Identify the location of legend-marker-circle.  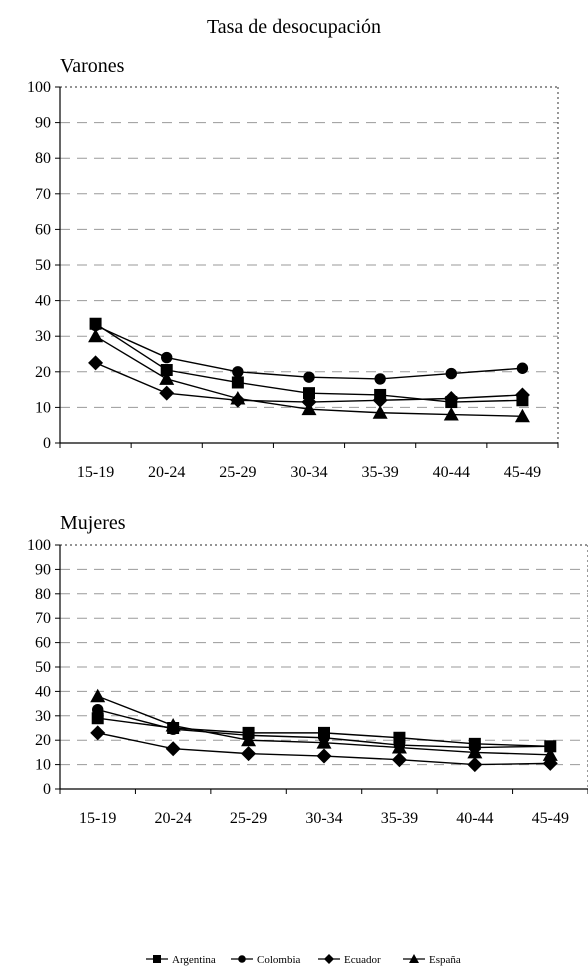
(242, 959).